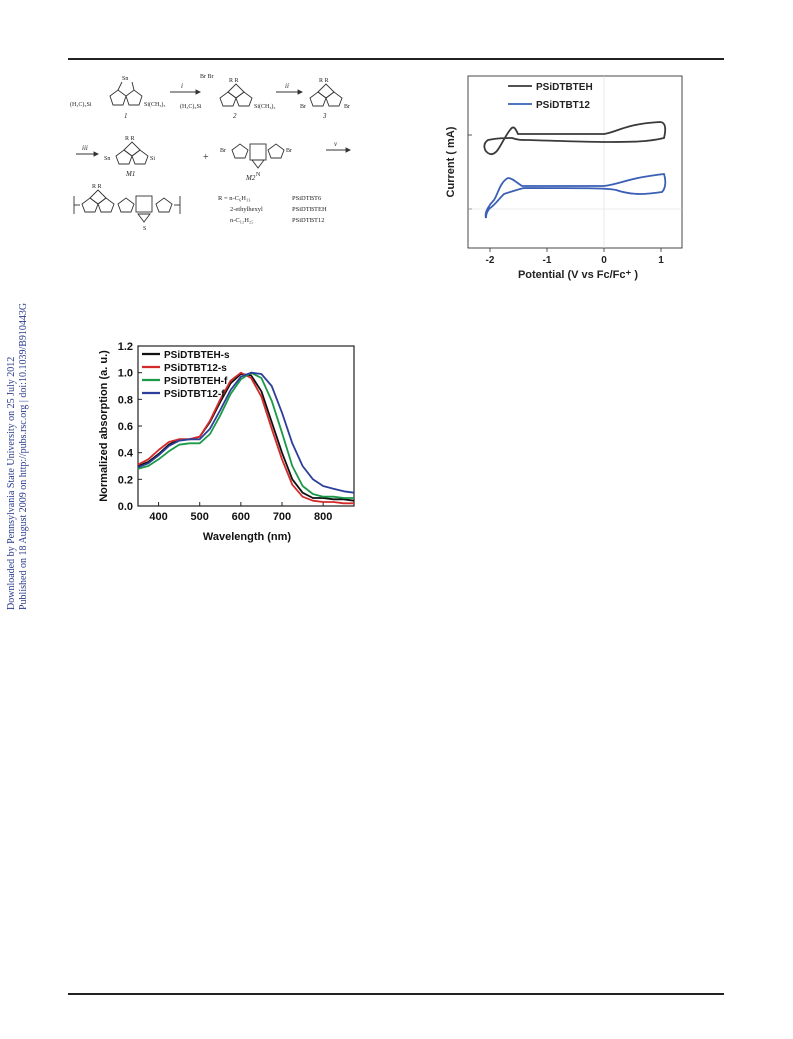 Image resolution: width=793 pixels, height=1039 pixels. Describe the element at coordinates (195, 368) in the screenshot. I see `absorption-legend-label-1: PSiDTBT12-s` at that location.